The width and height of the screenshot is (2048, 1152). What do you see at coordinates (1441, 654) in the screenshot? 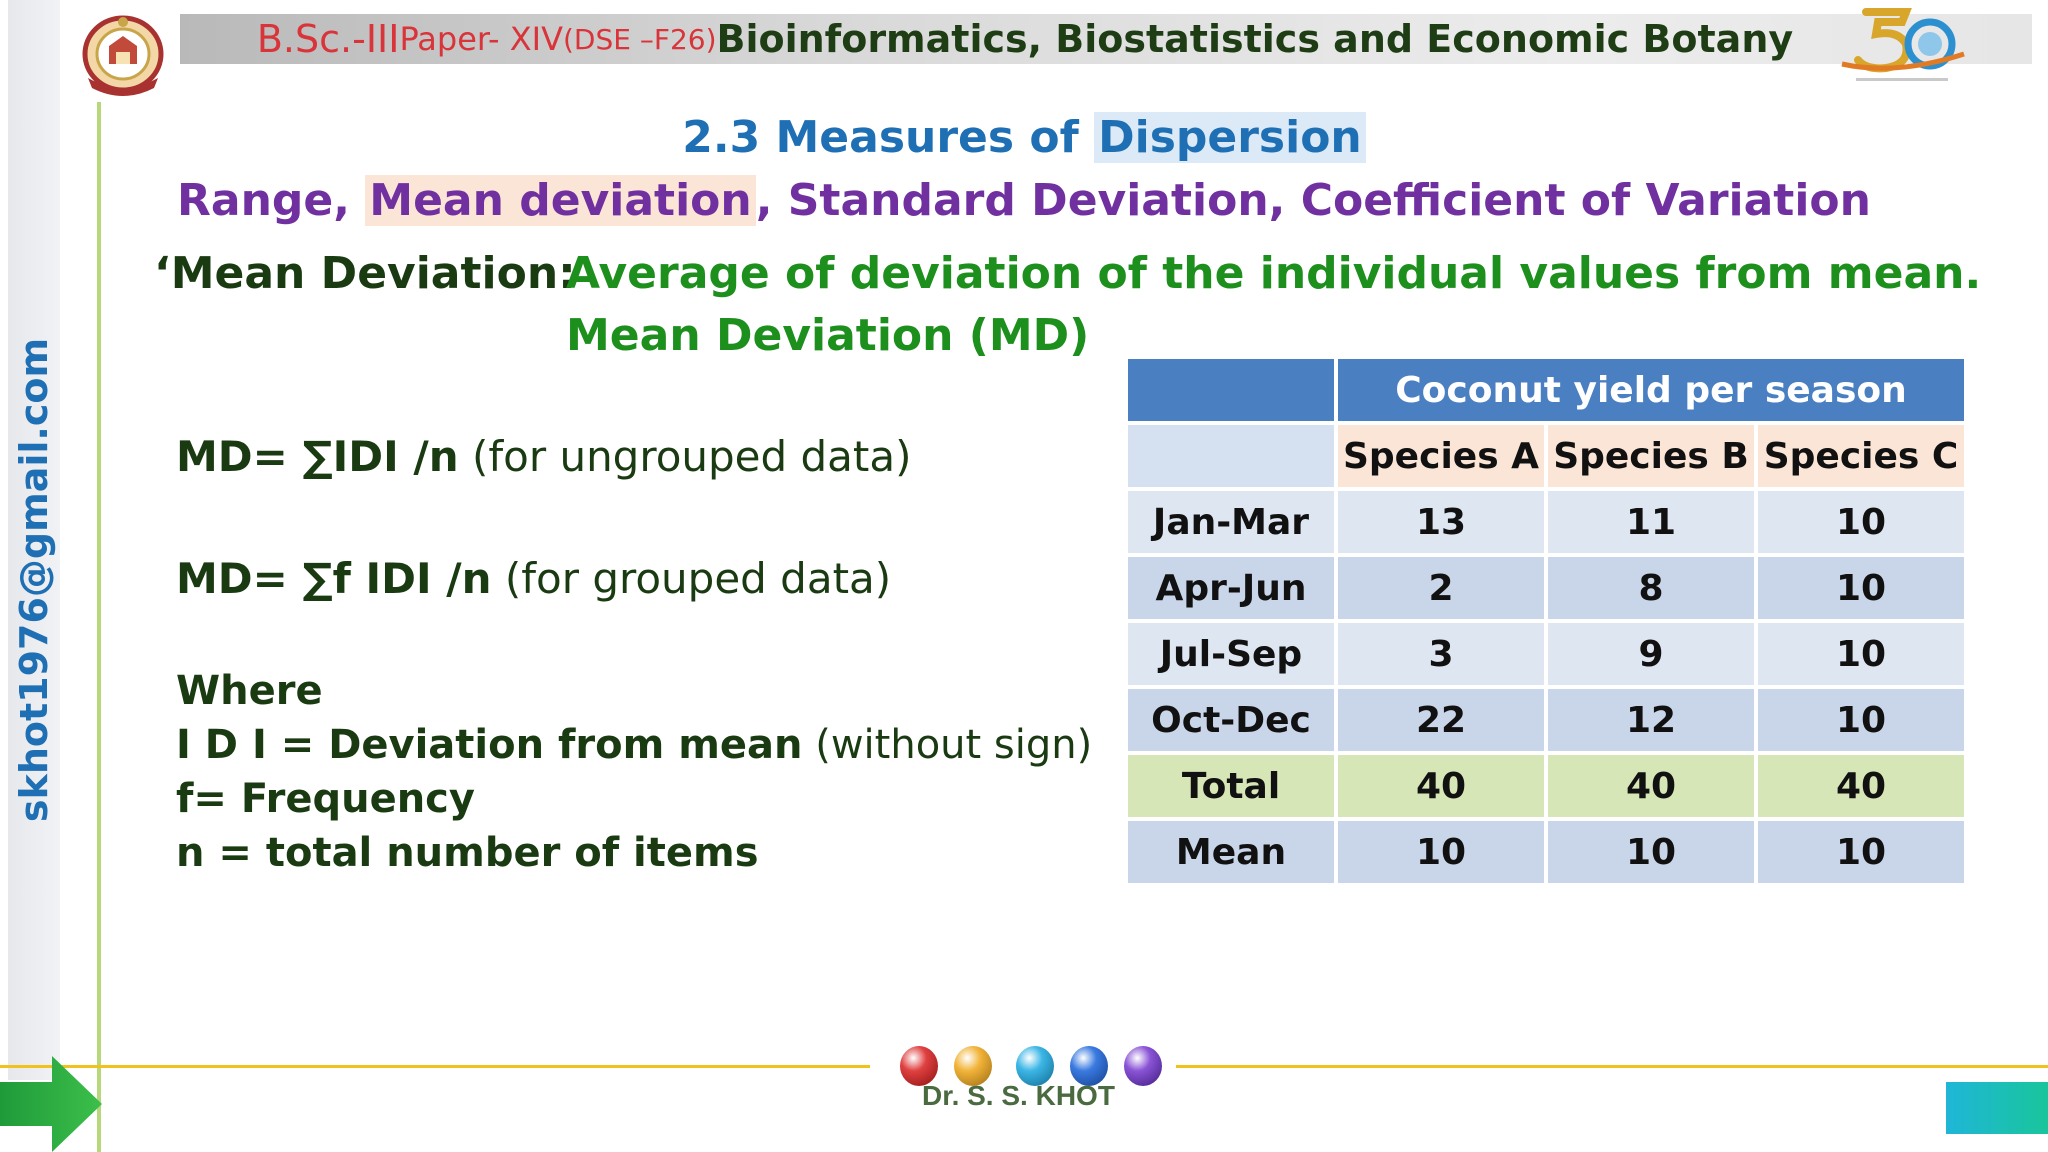
I see `table-cell: 3` at bounding box center [1441, 654].